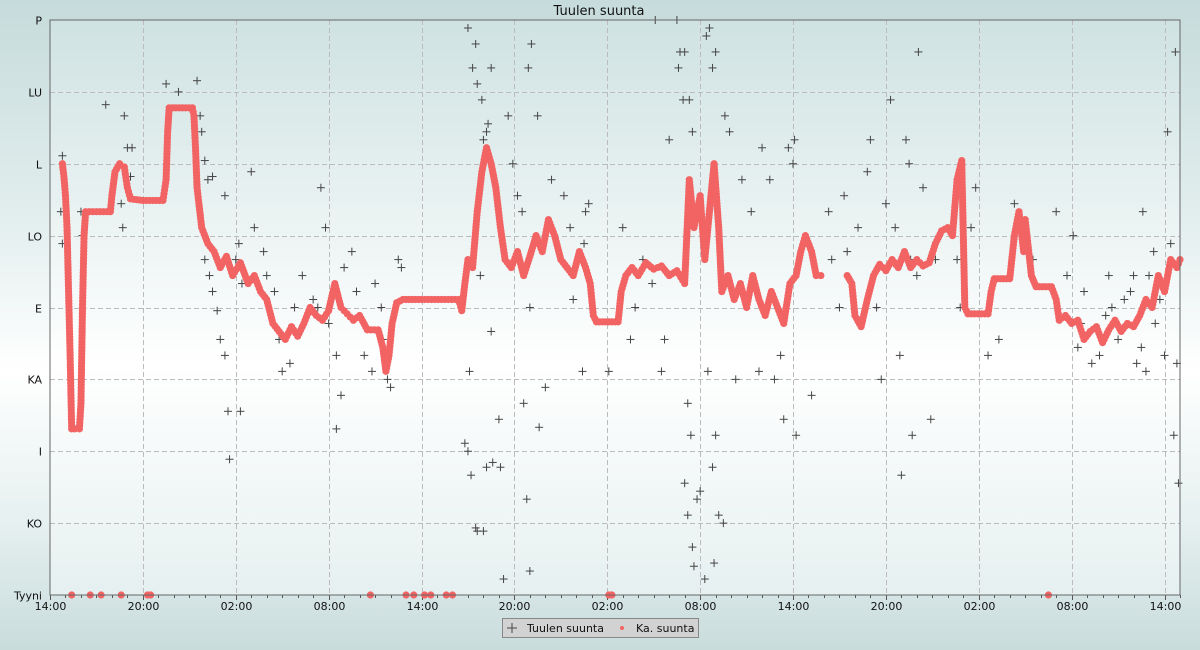  I want to click on y-tick-label: KO, so click(35, 524).